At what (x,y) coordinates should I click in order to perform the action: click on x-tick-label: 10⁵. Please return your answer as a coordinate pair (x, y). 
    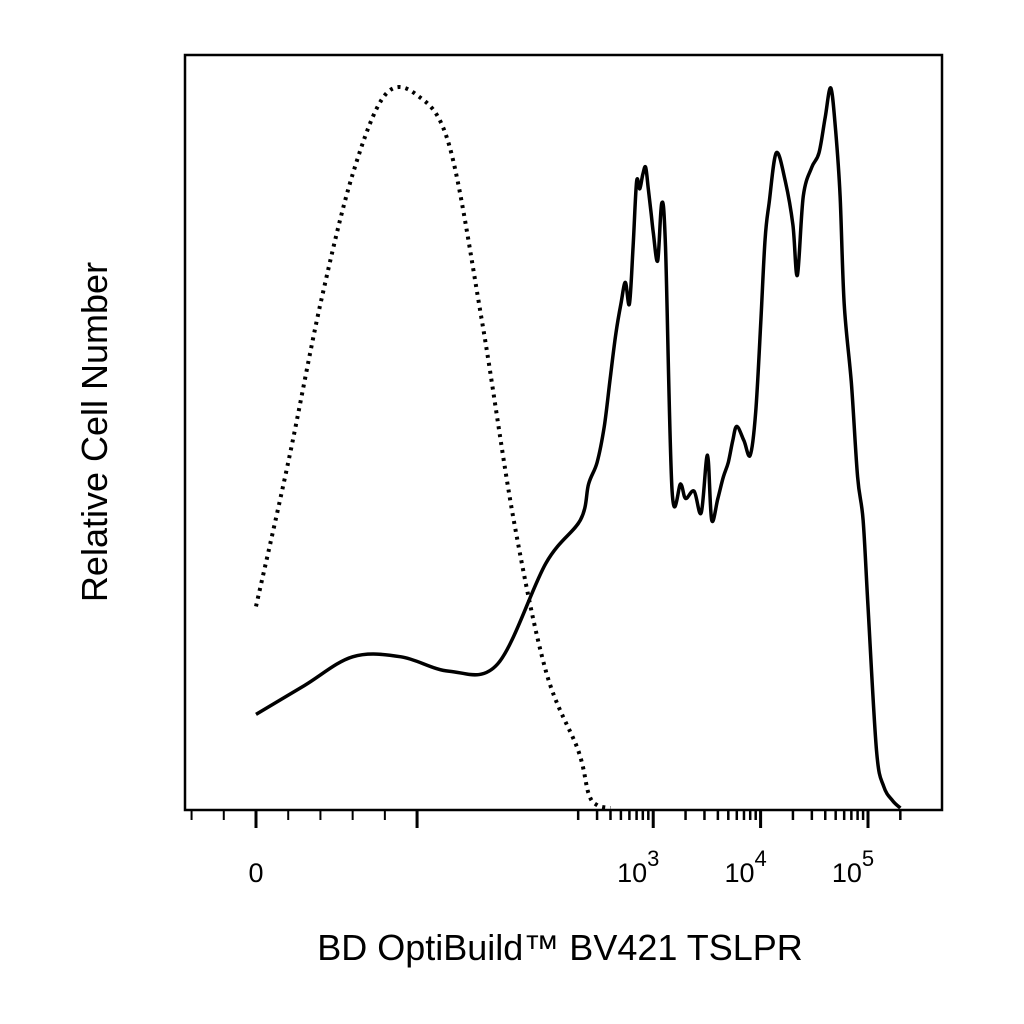
    Looking at the image, I should click on (853, 867).